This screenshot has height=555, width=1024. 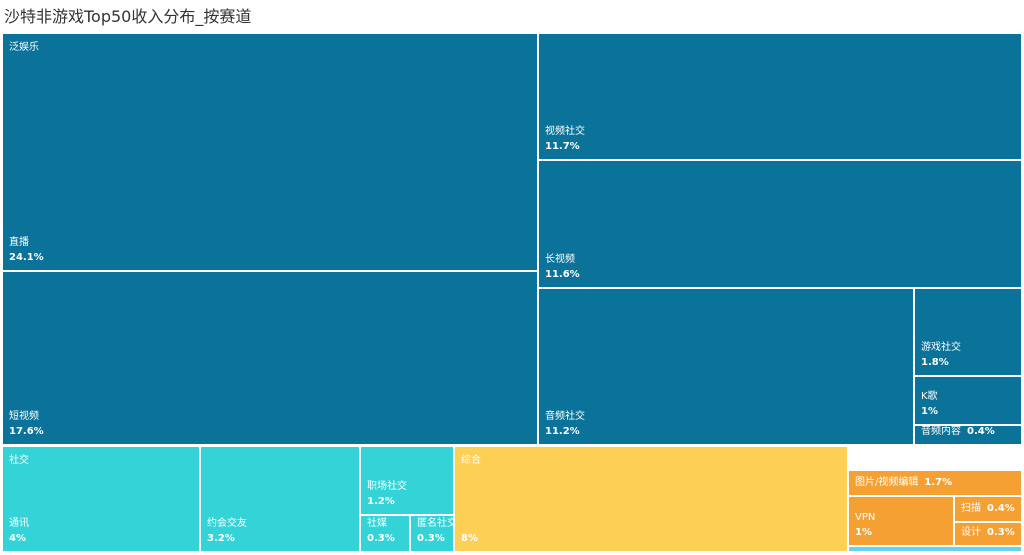 I want to click on cell-name: 图片/视频编辑, so click(x=887, y=482).